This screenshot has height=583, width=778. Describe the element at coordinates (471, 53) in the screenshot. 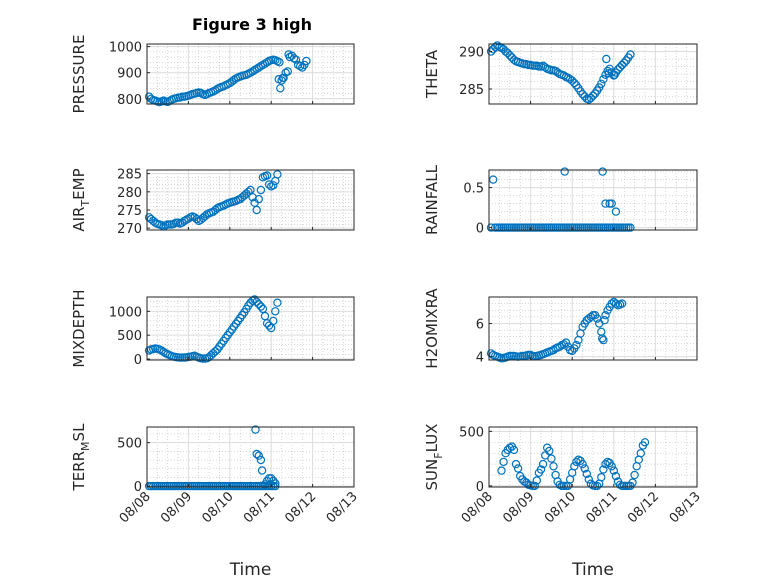

I see `y-tick-label: 290` at that location.